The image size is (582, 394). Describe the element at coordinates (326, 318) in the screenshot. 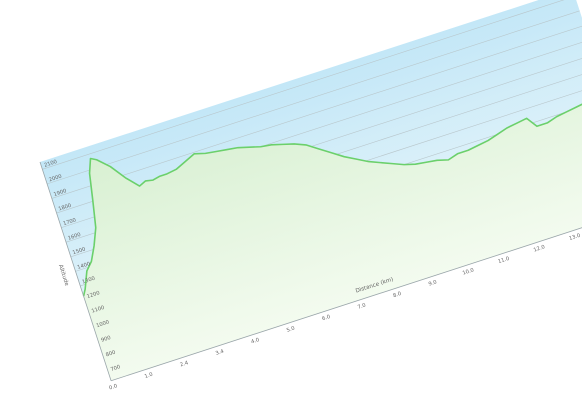

I see `x-tick-label: 6.0` at that location.